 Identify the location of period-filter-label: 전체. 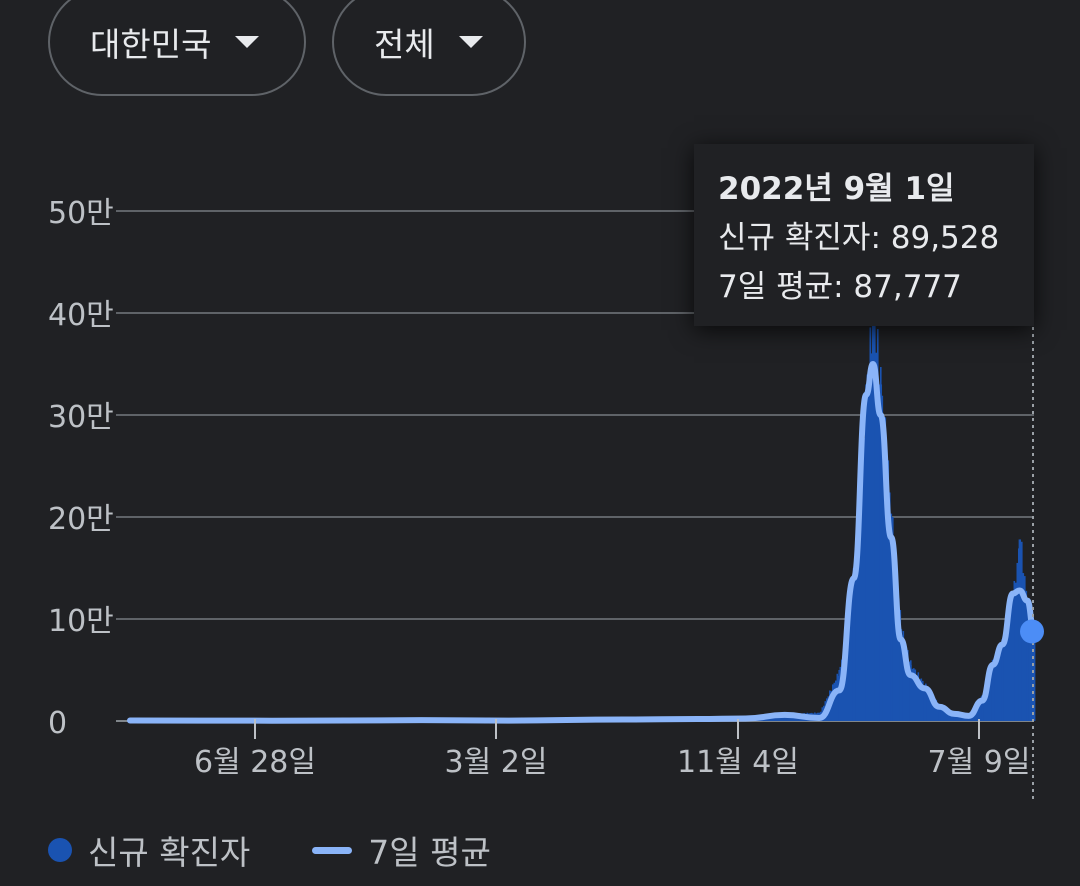
(404, 44).